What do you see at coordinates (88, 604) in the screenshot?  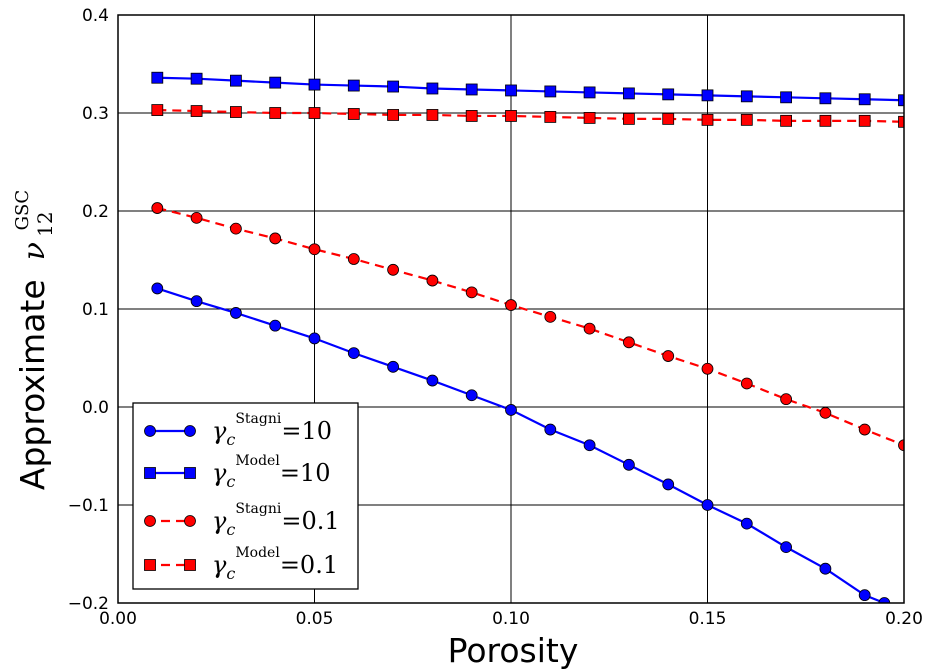 I see `y-tick-label: −0.2` at bounding box center [88, 604].